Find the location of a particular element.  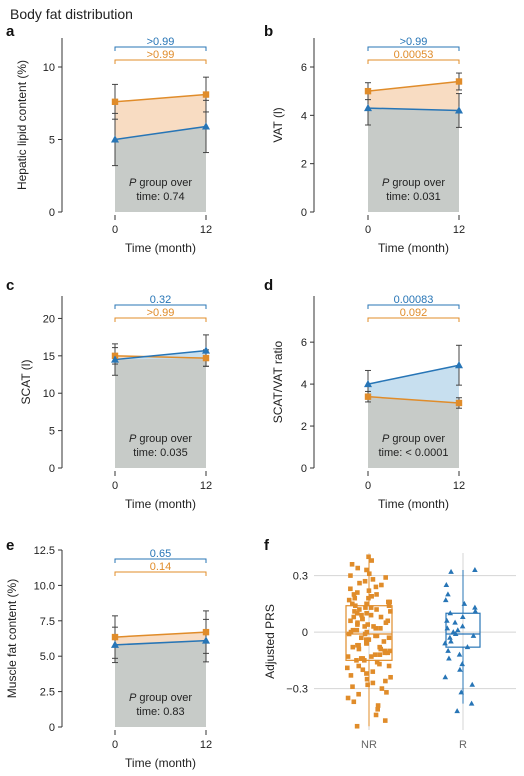

panel-c-ytick-label: 15 is located at coordinates (49, 357).